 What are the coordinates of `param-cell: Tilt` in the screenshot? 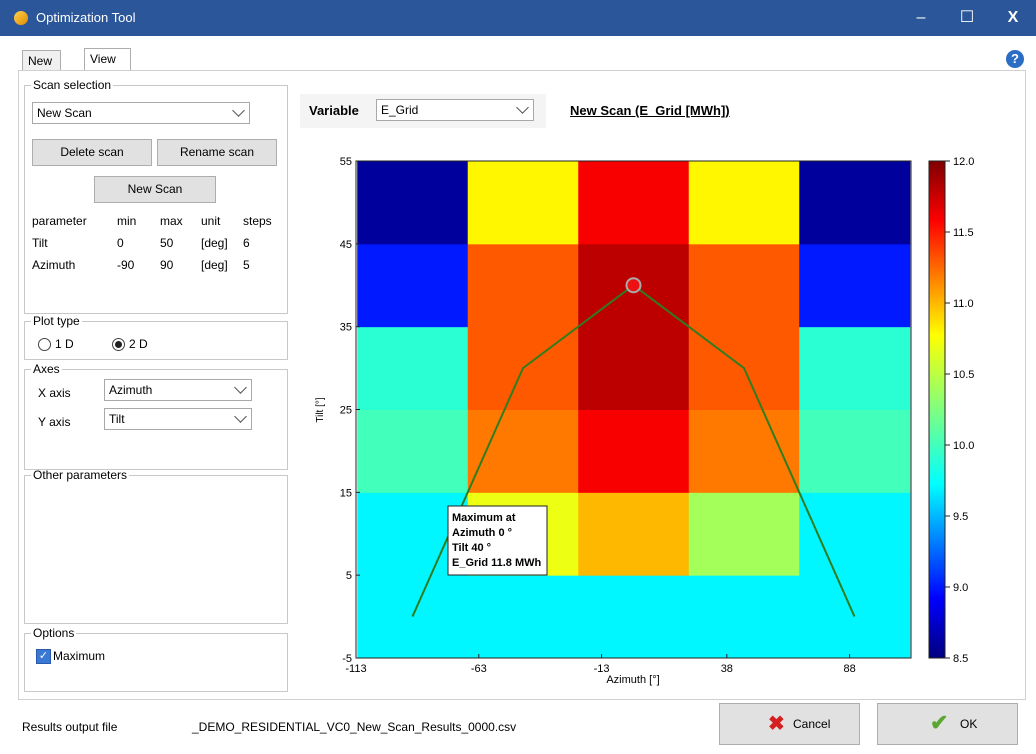 It's located at (40, 243).